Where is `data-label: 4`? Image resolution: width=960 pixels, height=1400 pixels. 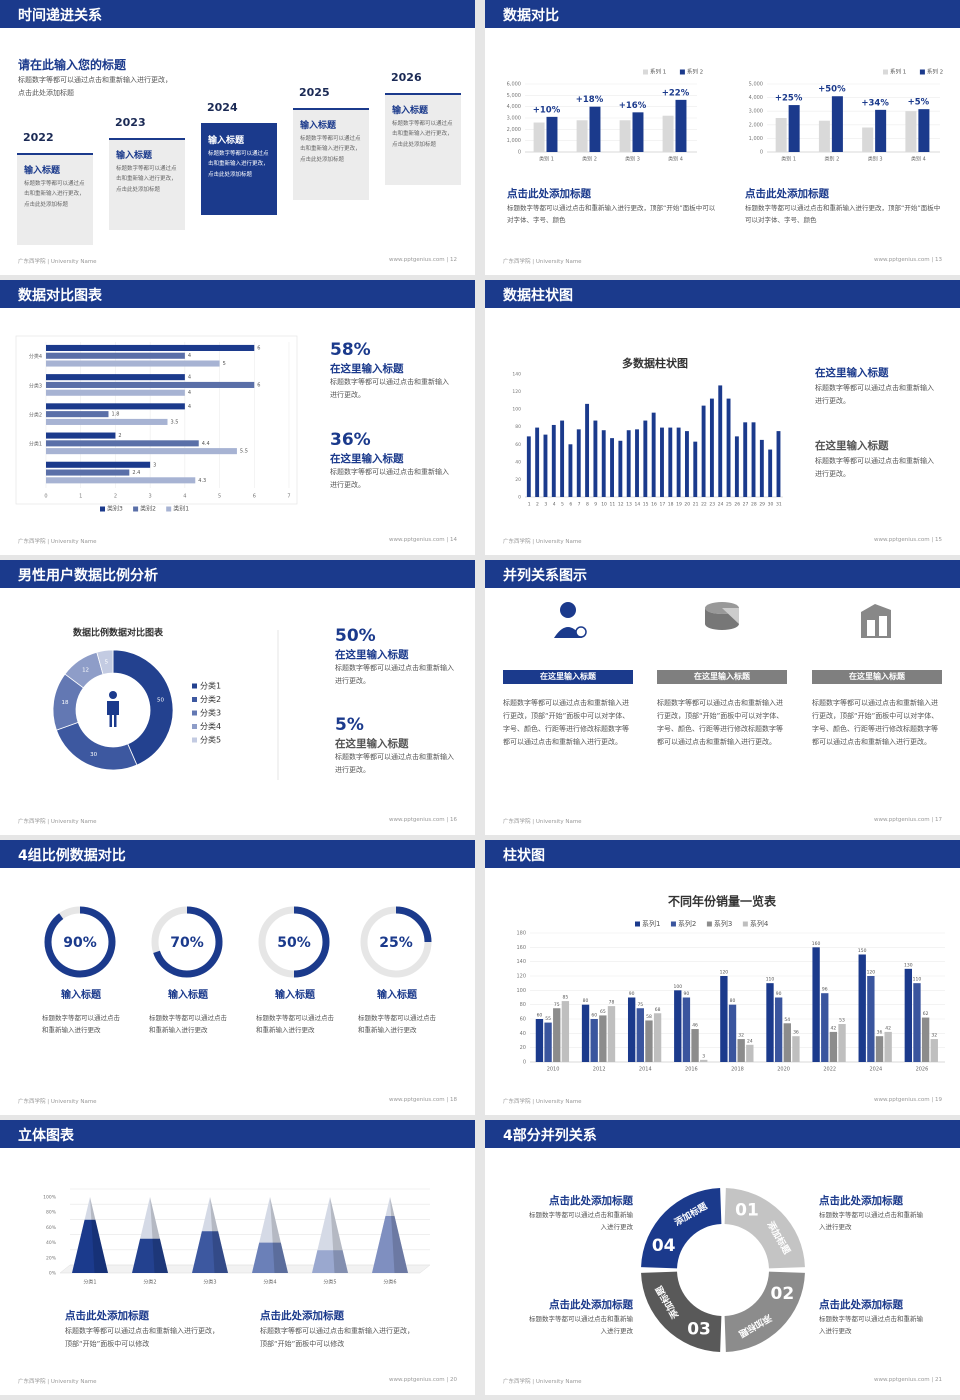
data-label: 4 is located at coordinates (189, 407).